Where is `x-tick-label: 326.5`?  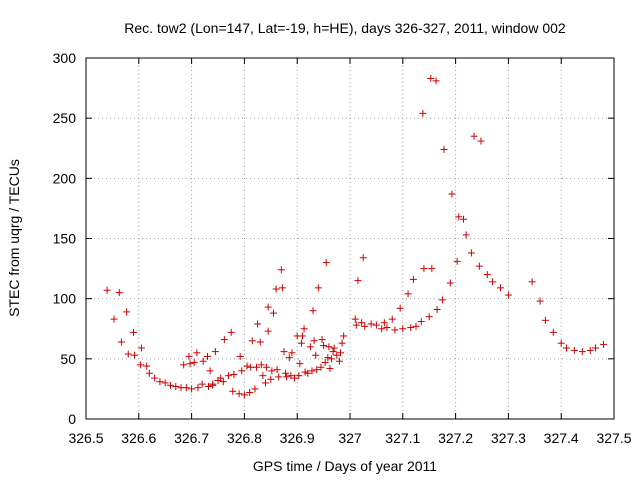 x-tick-label: 326.5 is located at coordinates (85, 438).